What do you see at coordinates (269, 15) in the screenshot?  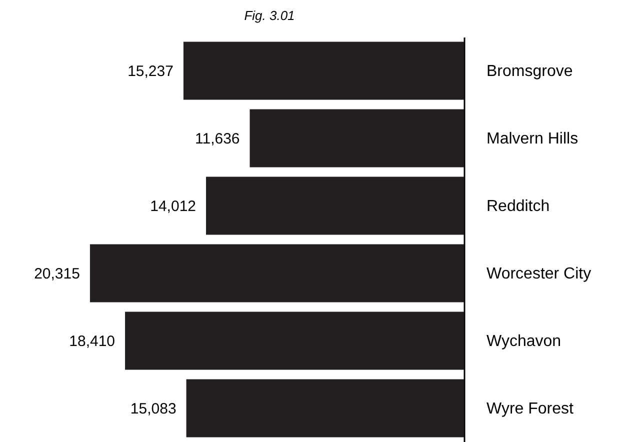 I see `chart-title: Fig. 3.01` at bounding box center [269, 15].